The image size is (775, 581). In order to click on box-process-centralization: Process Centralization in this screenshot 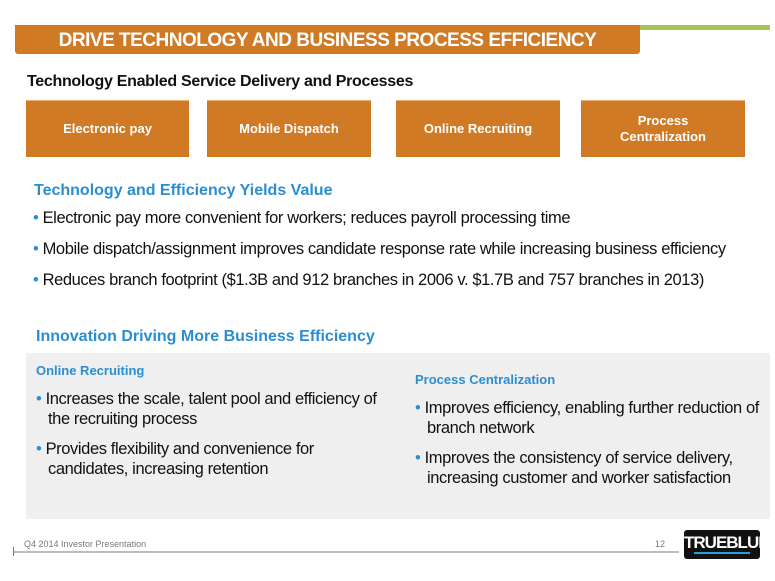, I will do `click(663, 128)`.